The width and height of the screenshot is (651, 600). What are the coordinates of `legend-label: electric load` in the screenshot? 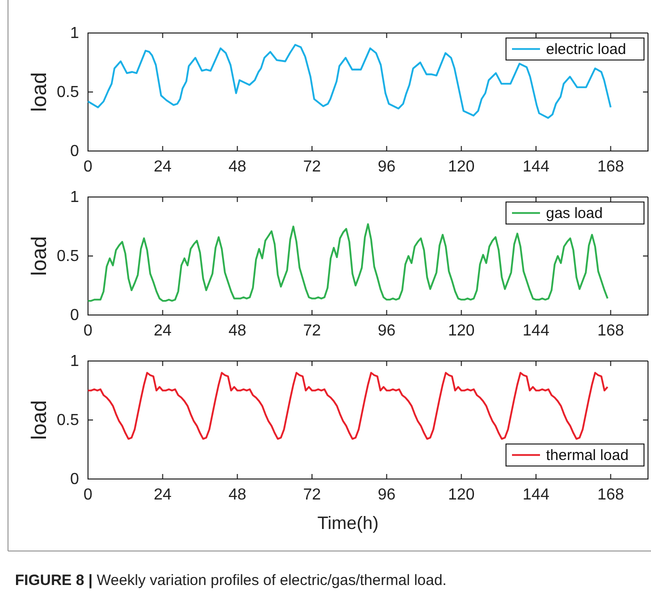 It's located at (586, 49).